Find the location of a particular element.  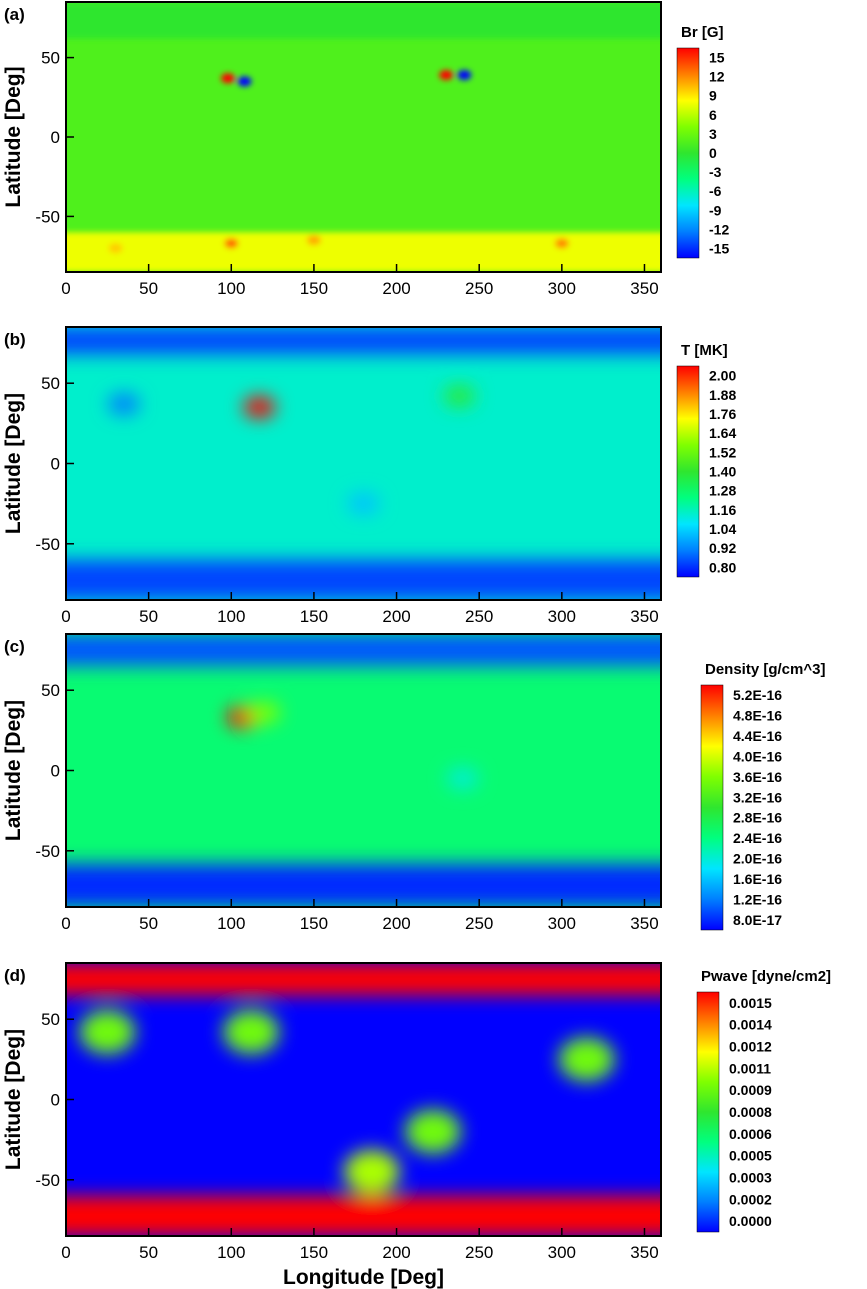

colorbar-label: 0.0005 is located at coordinates (750, 1156).